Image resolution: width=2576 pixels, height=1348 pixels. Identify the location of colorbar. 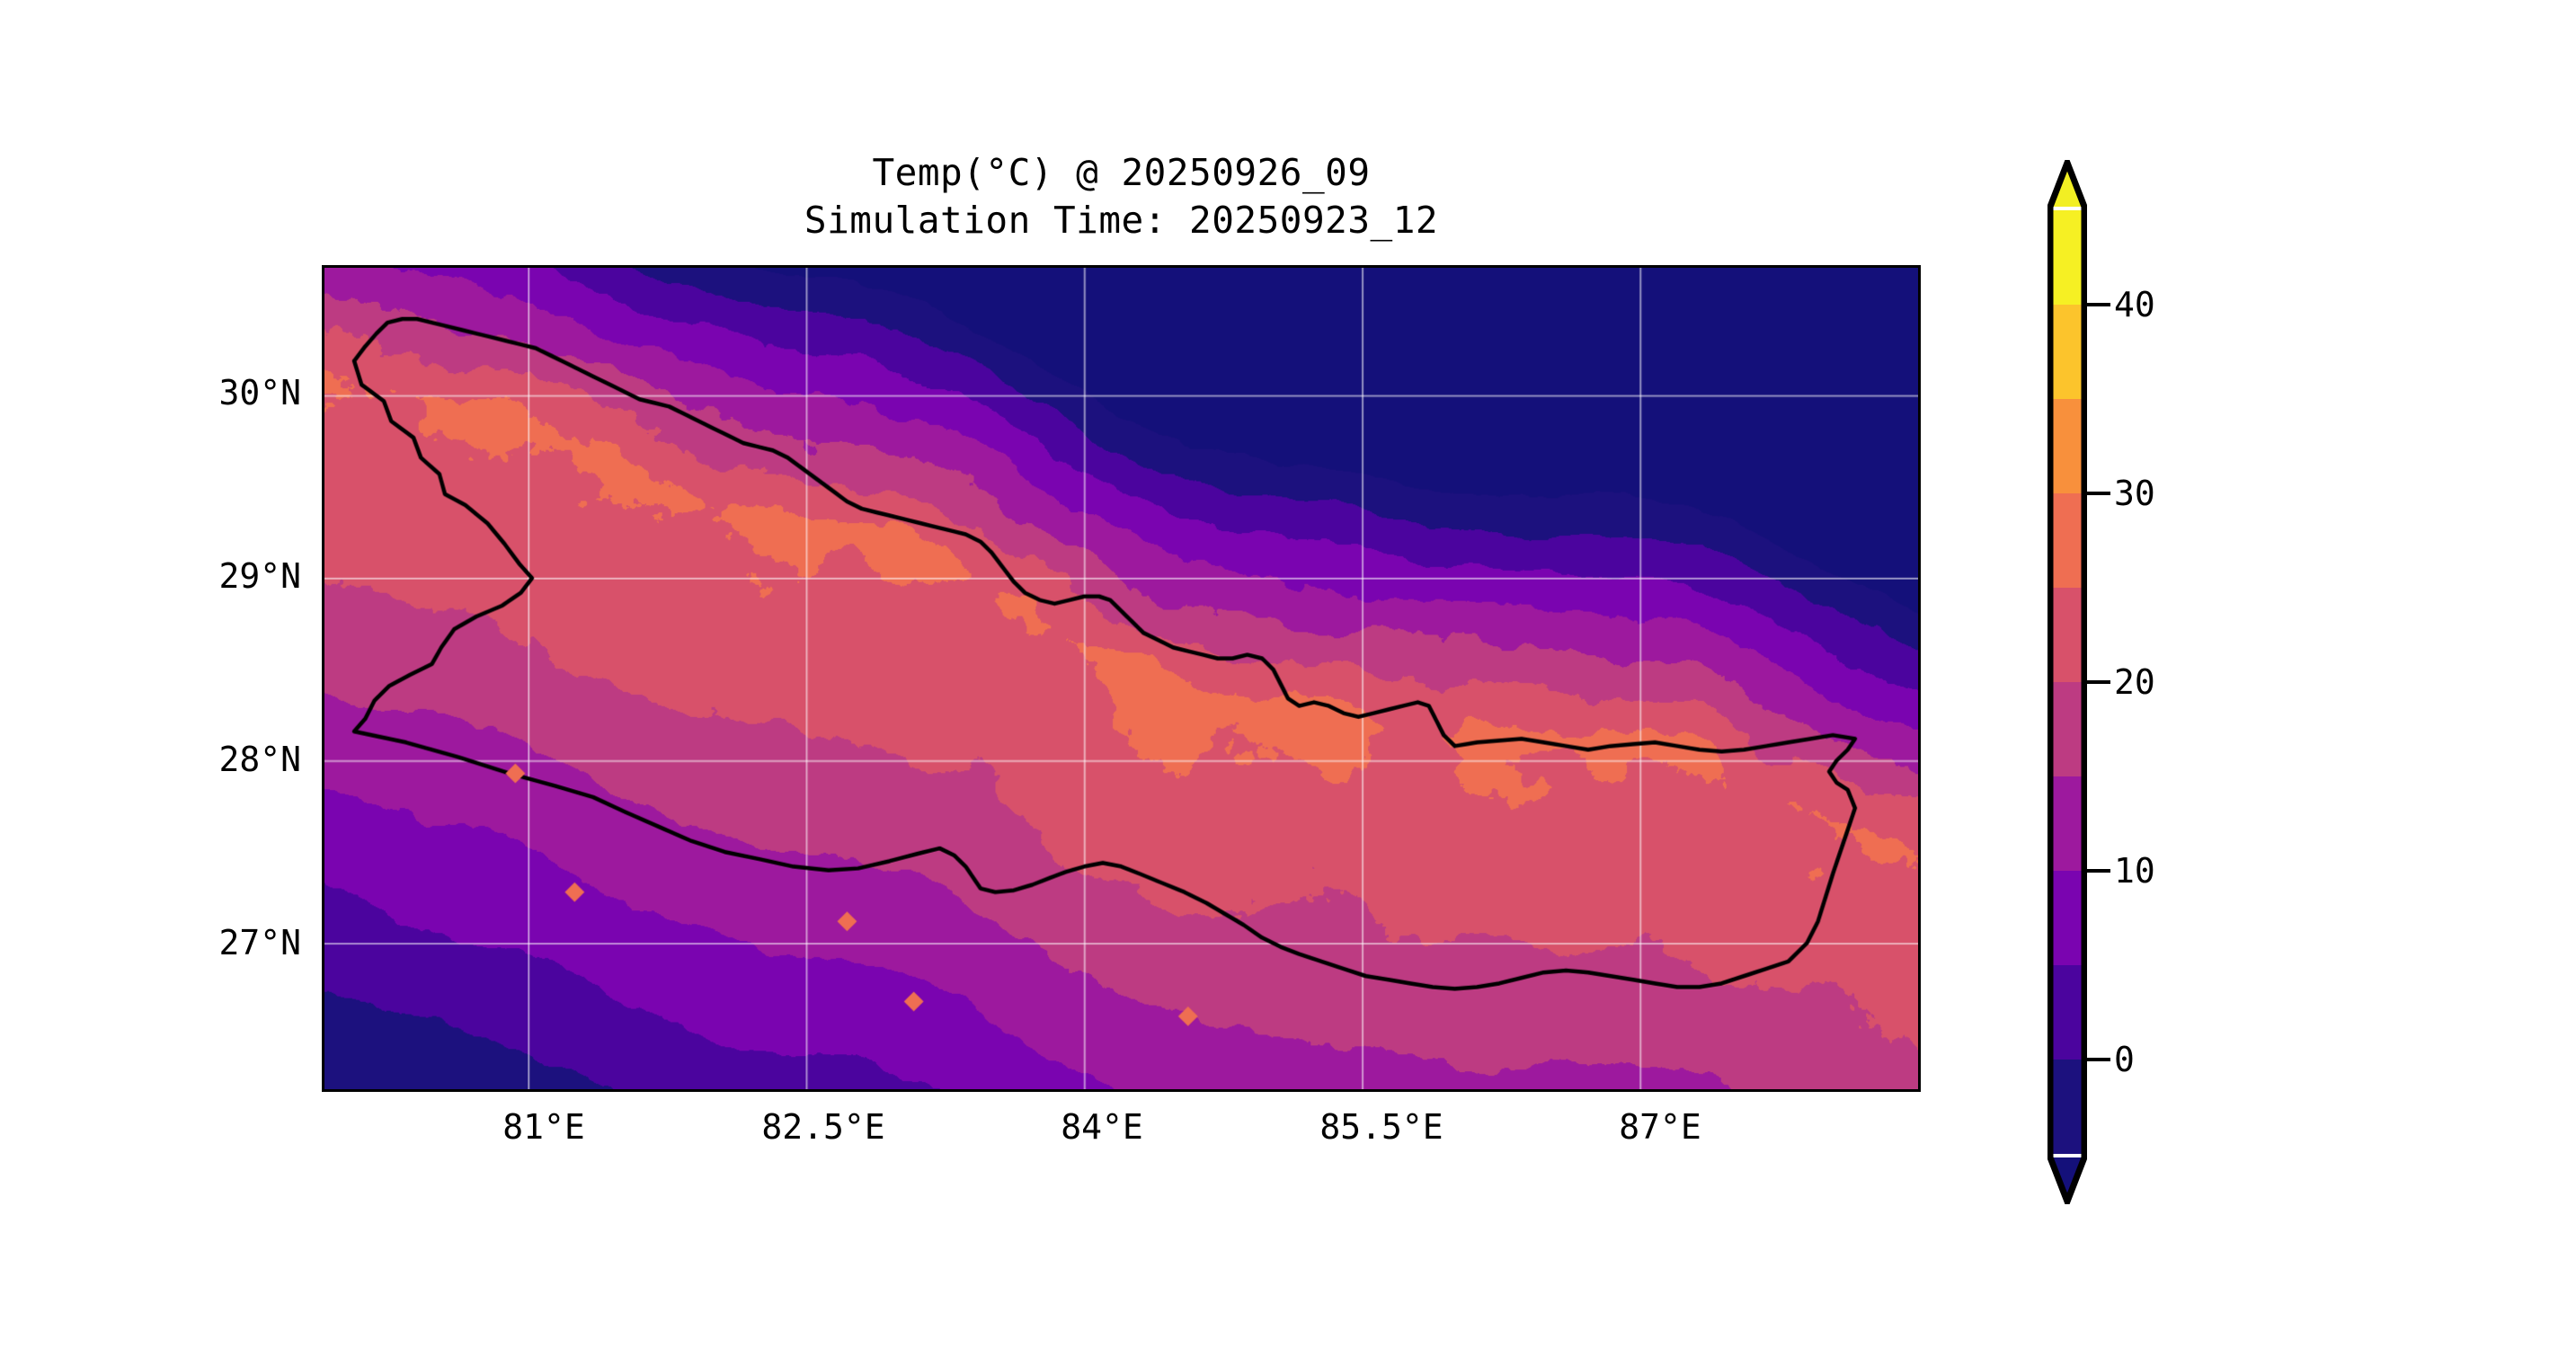
(2067, 682).